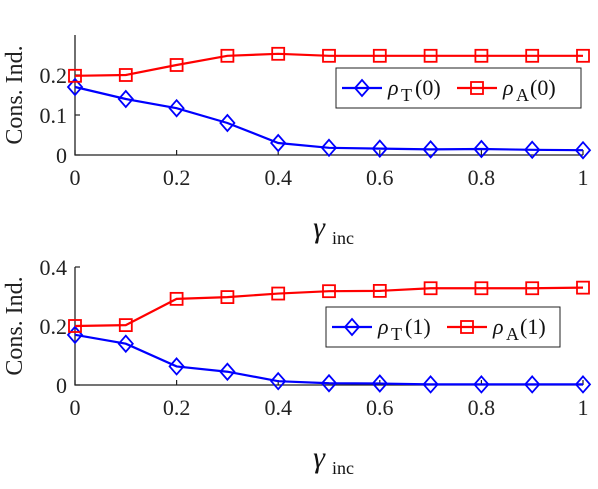 This screenshot has width=598, height=489. What do you see at coordinates (54, 115) in the screenshot?
I see `y-tick-label: 0.1` at bounding box center [54, 115].